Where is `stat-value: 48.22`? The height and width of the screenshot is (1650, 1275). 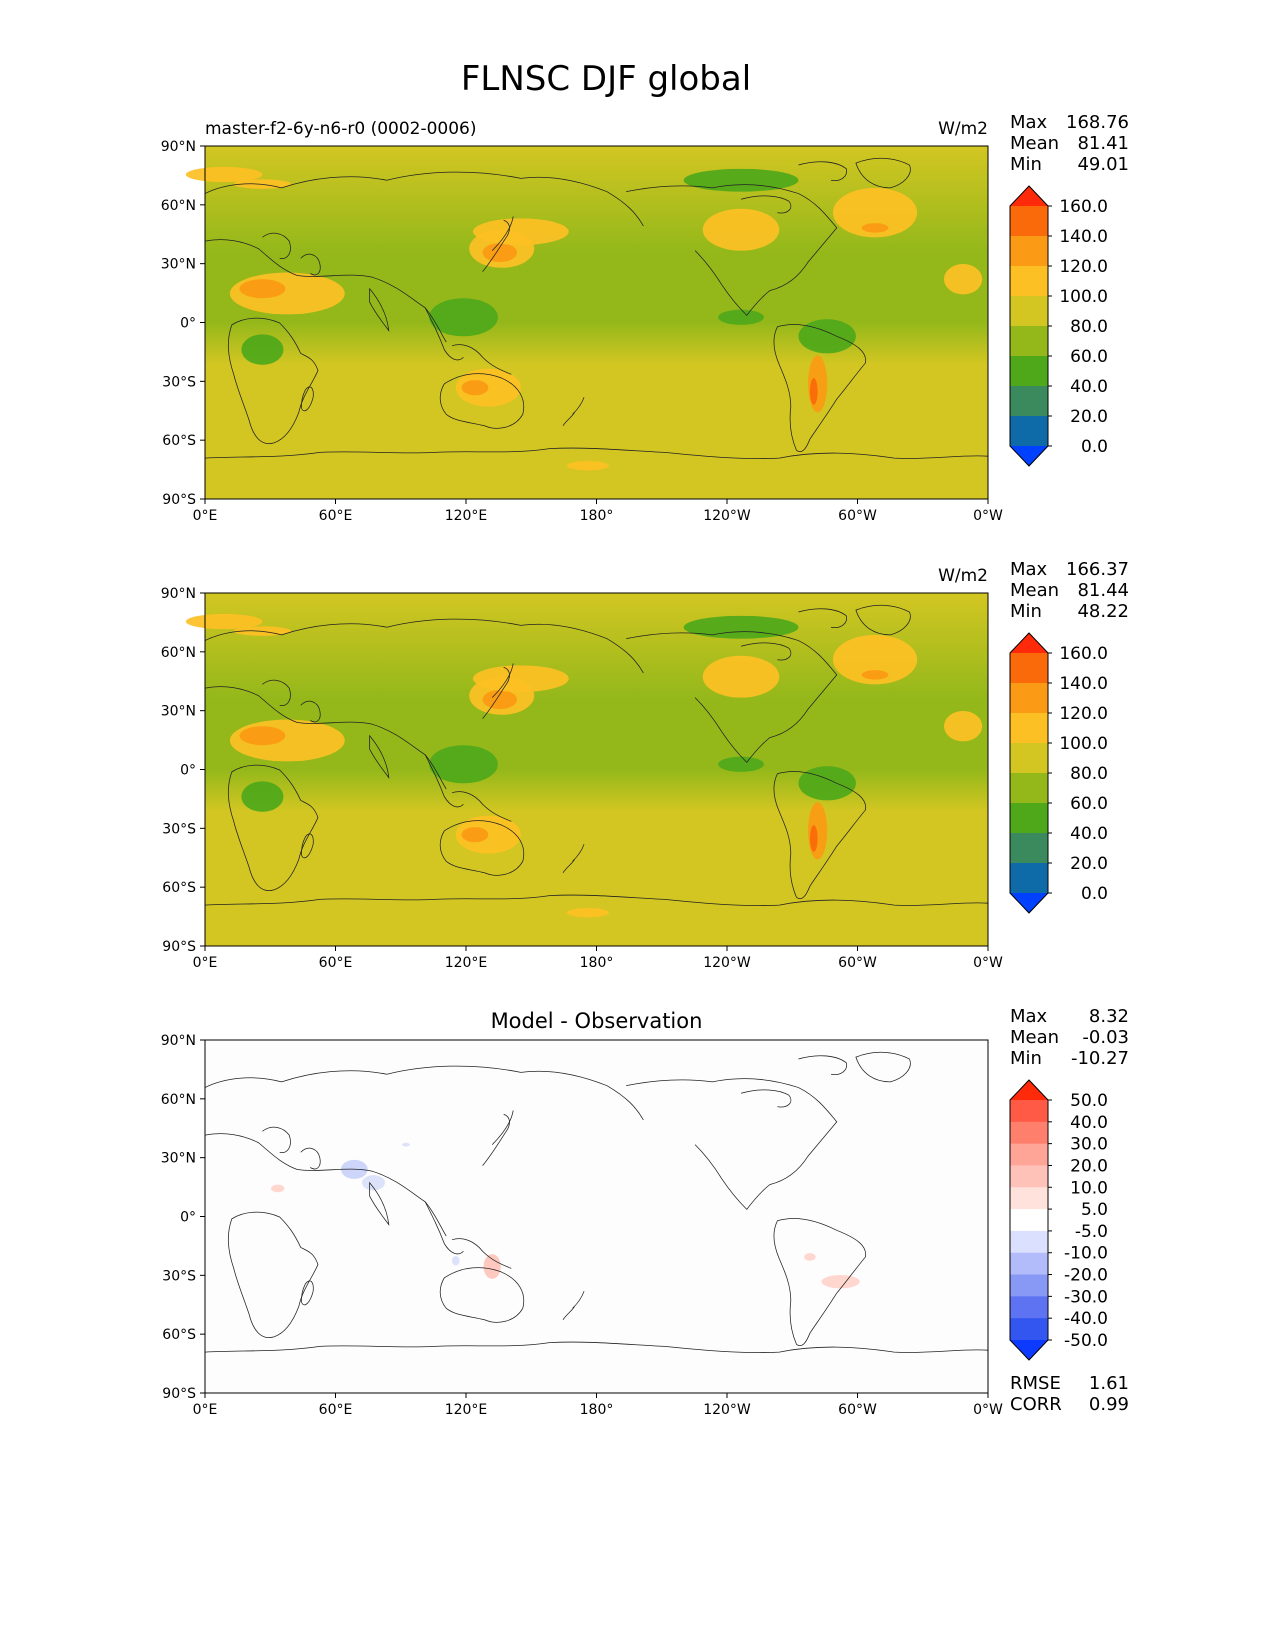
stat-value: 48.22 is located at coordinates (1103, 611).